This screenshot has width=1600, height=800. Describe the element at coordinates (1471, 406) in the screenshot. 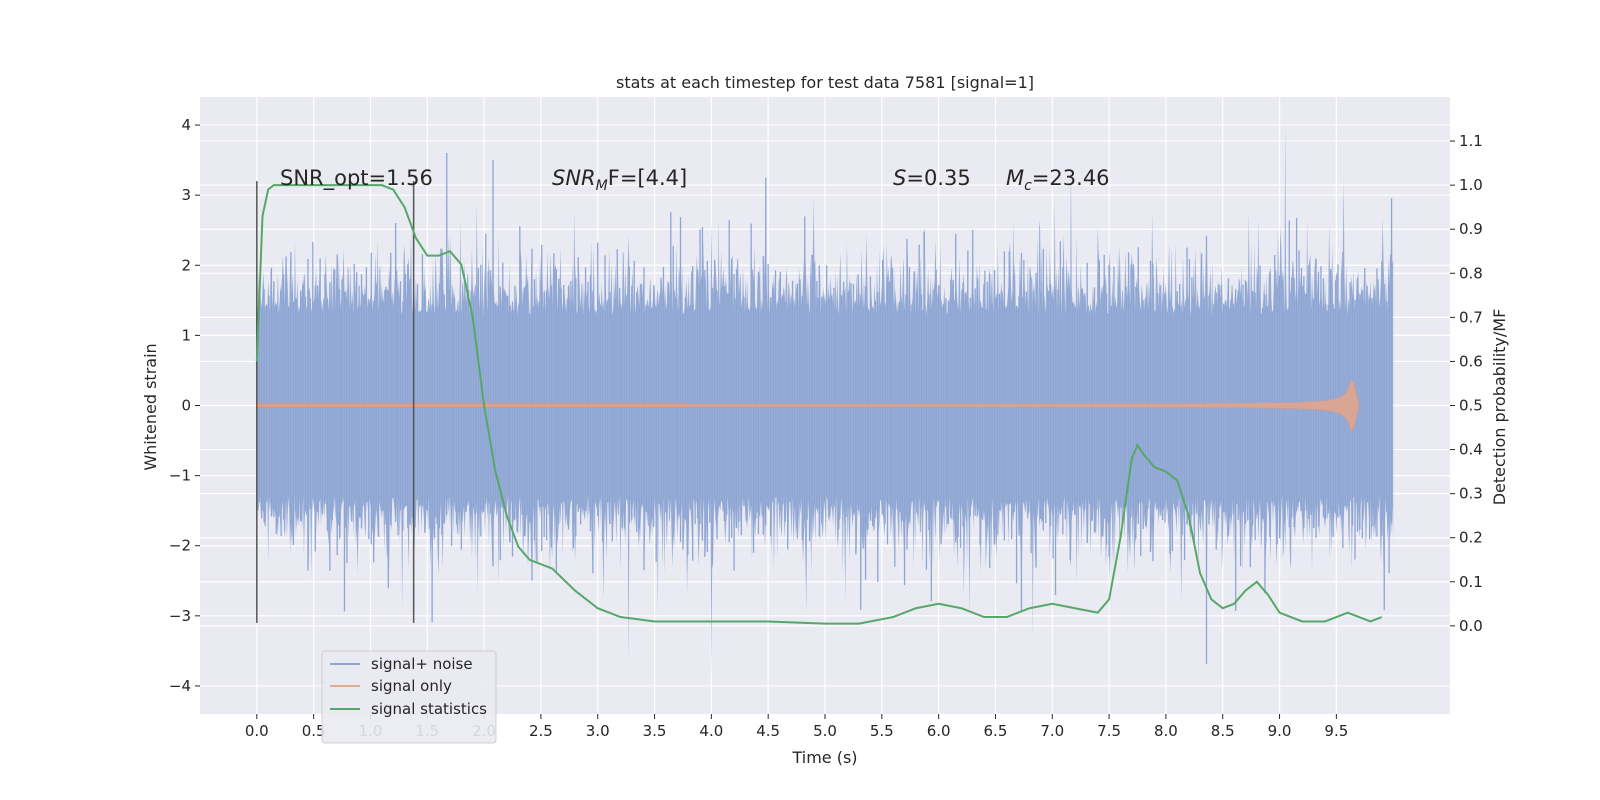

I see `y-right-tick-label: 0.5` at that location.